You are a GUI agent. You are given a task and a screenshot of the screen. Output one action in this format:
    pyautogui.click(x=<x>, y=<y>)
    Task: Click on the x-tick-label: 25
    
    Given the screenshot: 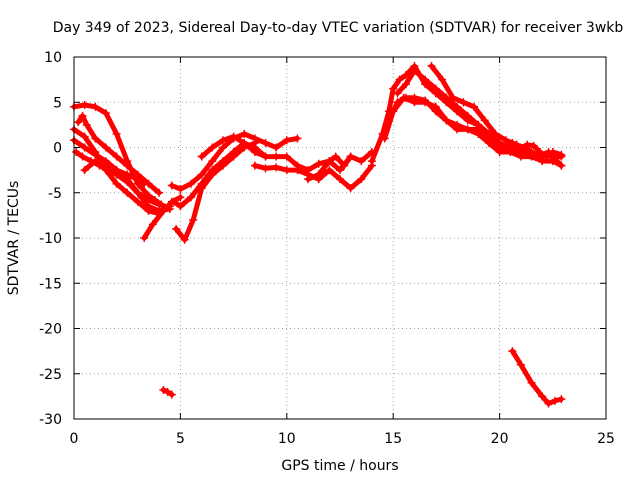 What is the action you would take?
    pyautogui.click(x=606, y=439)
    